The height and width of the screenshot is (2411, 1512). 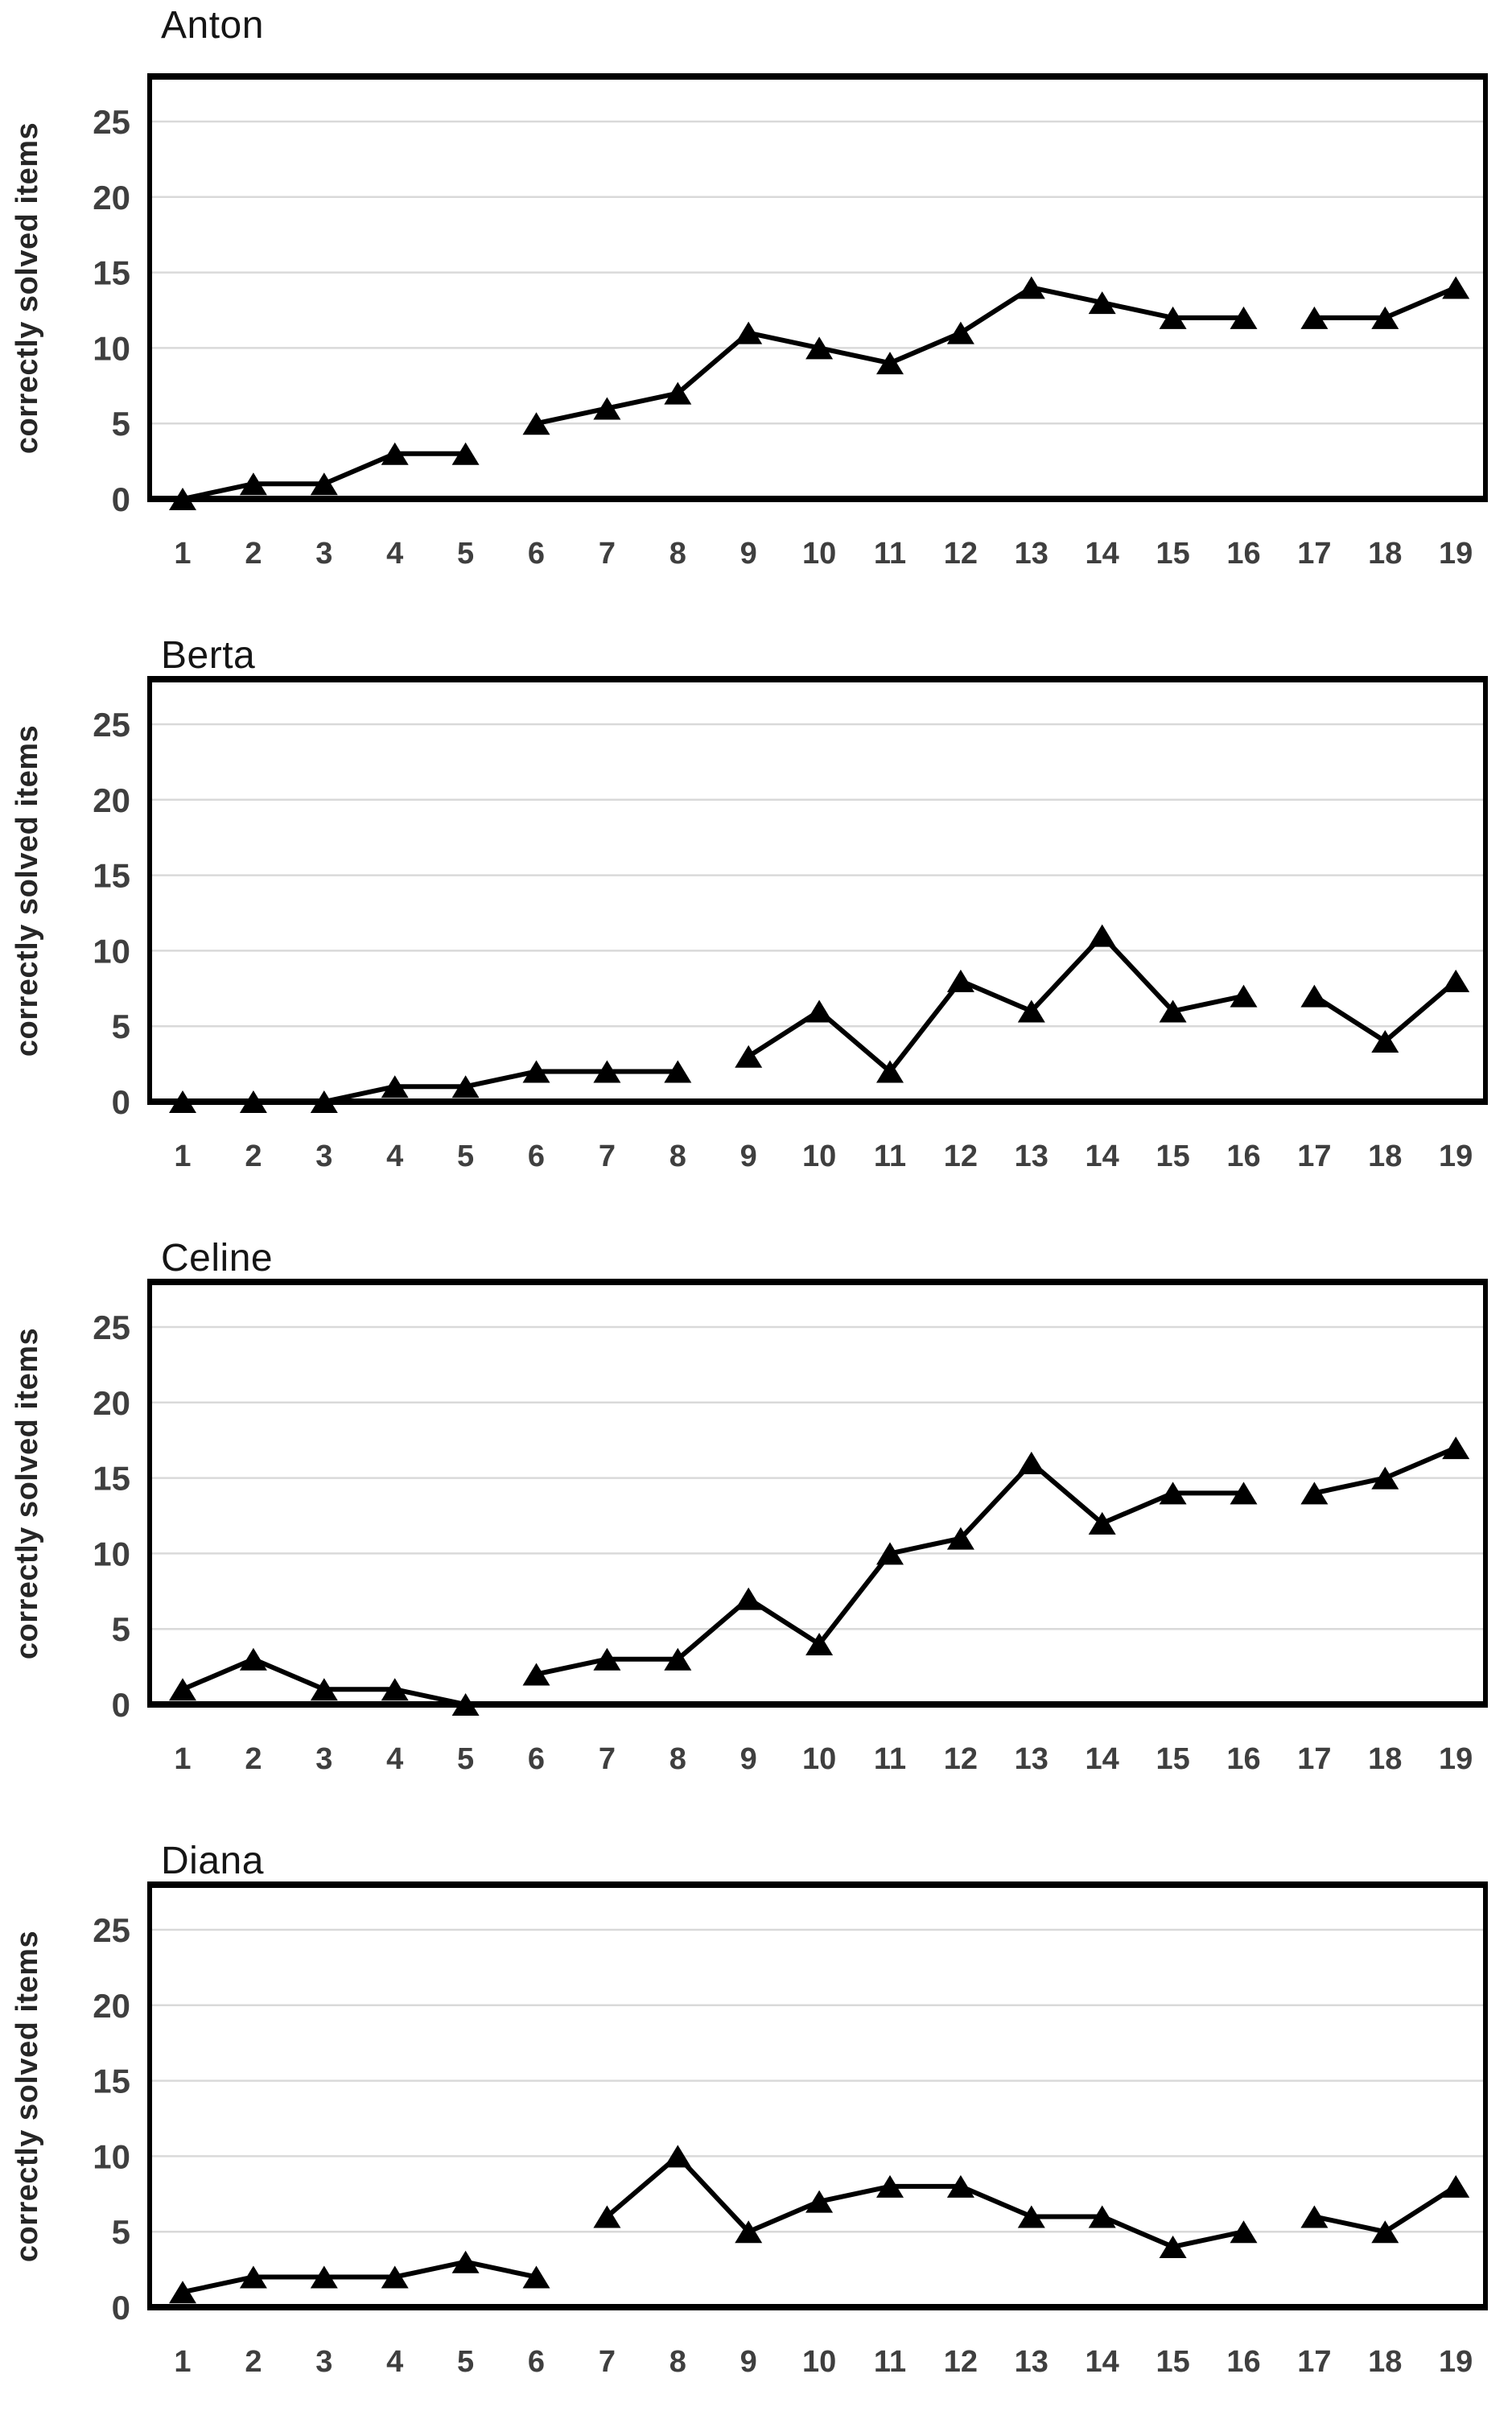 I want to click on chart-title-diana: Diana, so click(x=212, y=1861).